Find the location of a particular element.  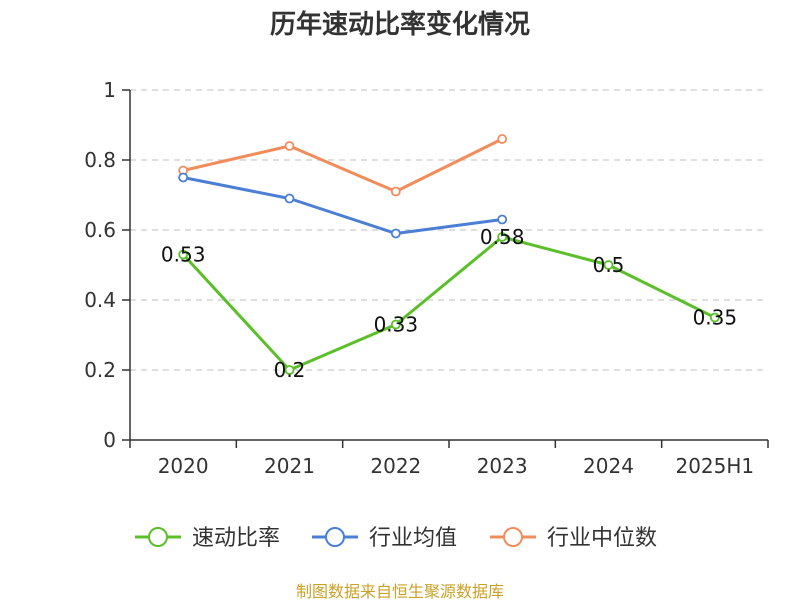

x-tick-label: 2021 is located at coordinates (289, 466).